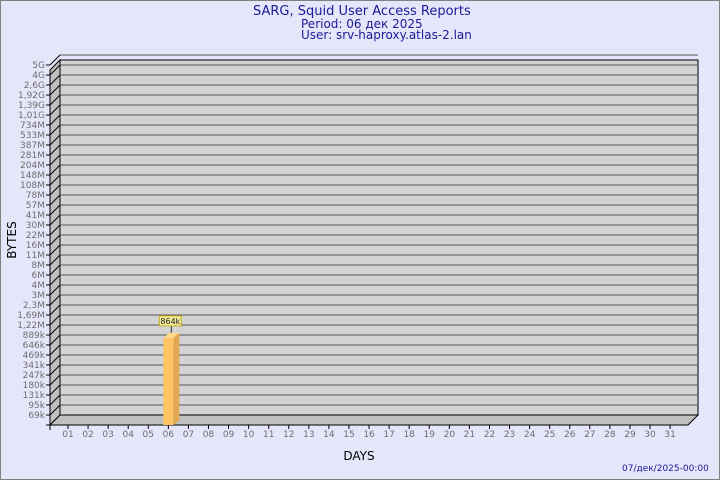 This screenshot has width=720, height=480. I want to click on x-axis-title: DAYS, so click(358, 456).